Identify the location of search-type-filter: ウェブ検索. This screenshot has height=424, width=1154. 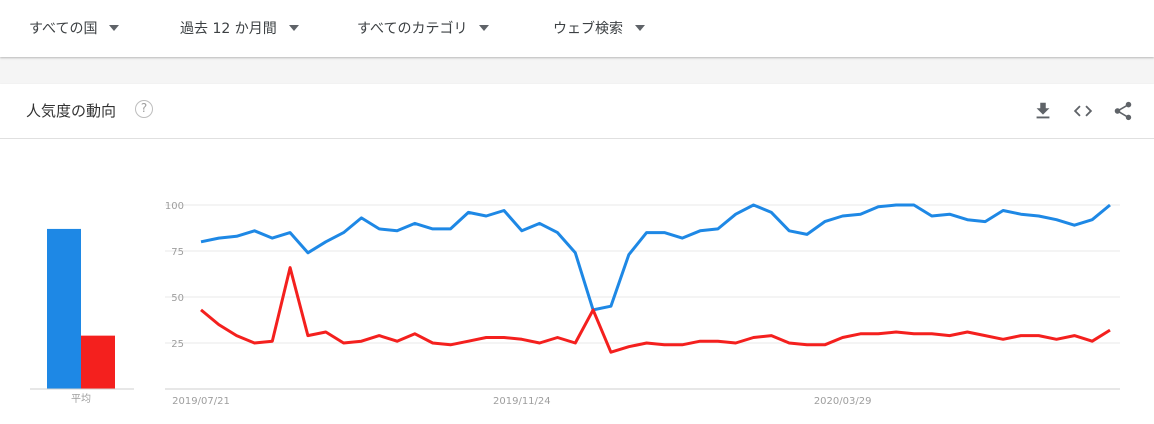
(599, 28).